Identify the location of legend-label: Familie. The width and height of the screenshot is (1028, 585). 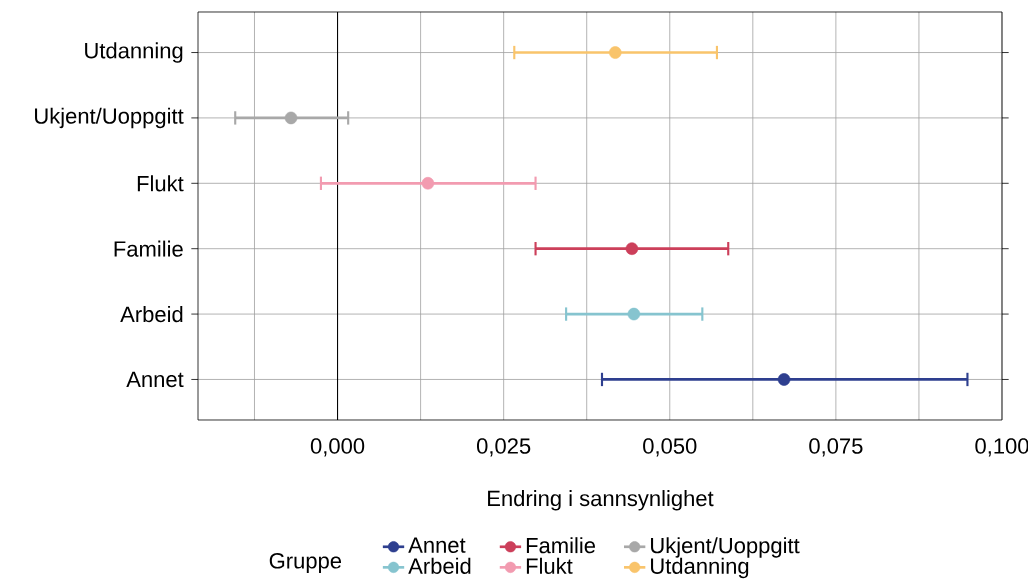
(561, 545).